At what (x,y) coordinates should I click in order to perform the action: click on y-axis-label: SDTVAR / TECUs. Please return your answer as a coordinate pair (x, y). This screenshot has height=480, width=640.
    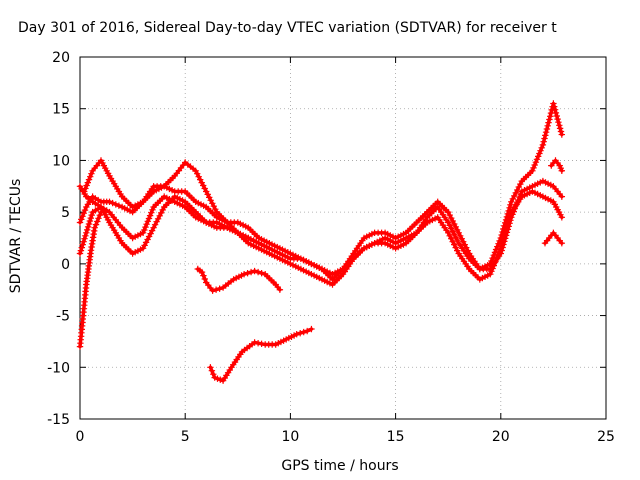
    Looking at the image, I should click on (16, 236).